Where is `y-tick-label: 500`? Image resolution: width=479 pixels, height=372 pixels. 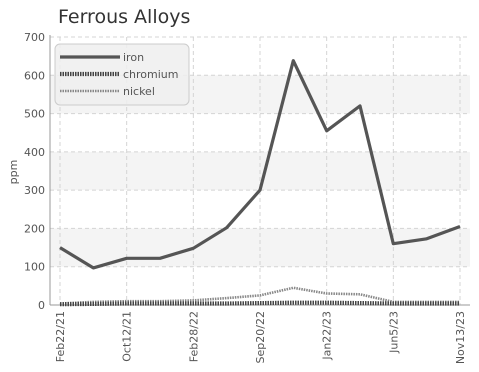
y-tick-label: 500 is located at coordinates (34, 114).